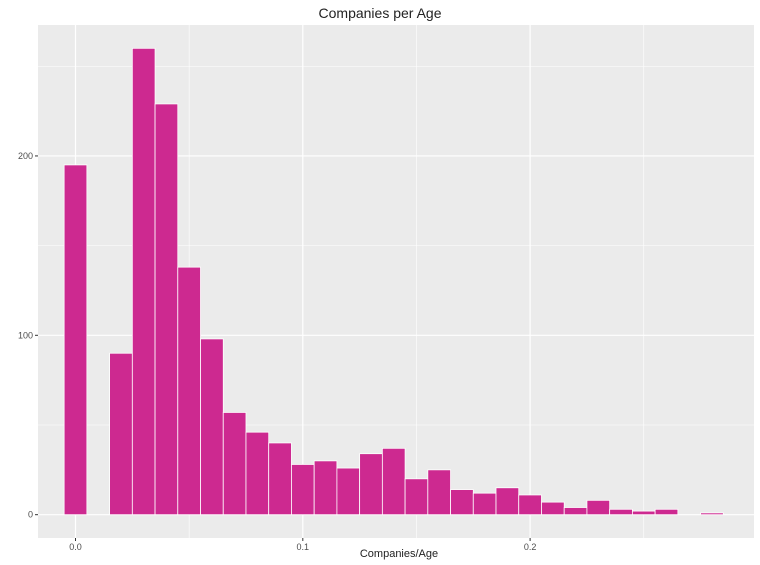  Describe the element at coordinates (380, 13) in the screenshot. I see `chart-title: Companies per Age` at that location.